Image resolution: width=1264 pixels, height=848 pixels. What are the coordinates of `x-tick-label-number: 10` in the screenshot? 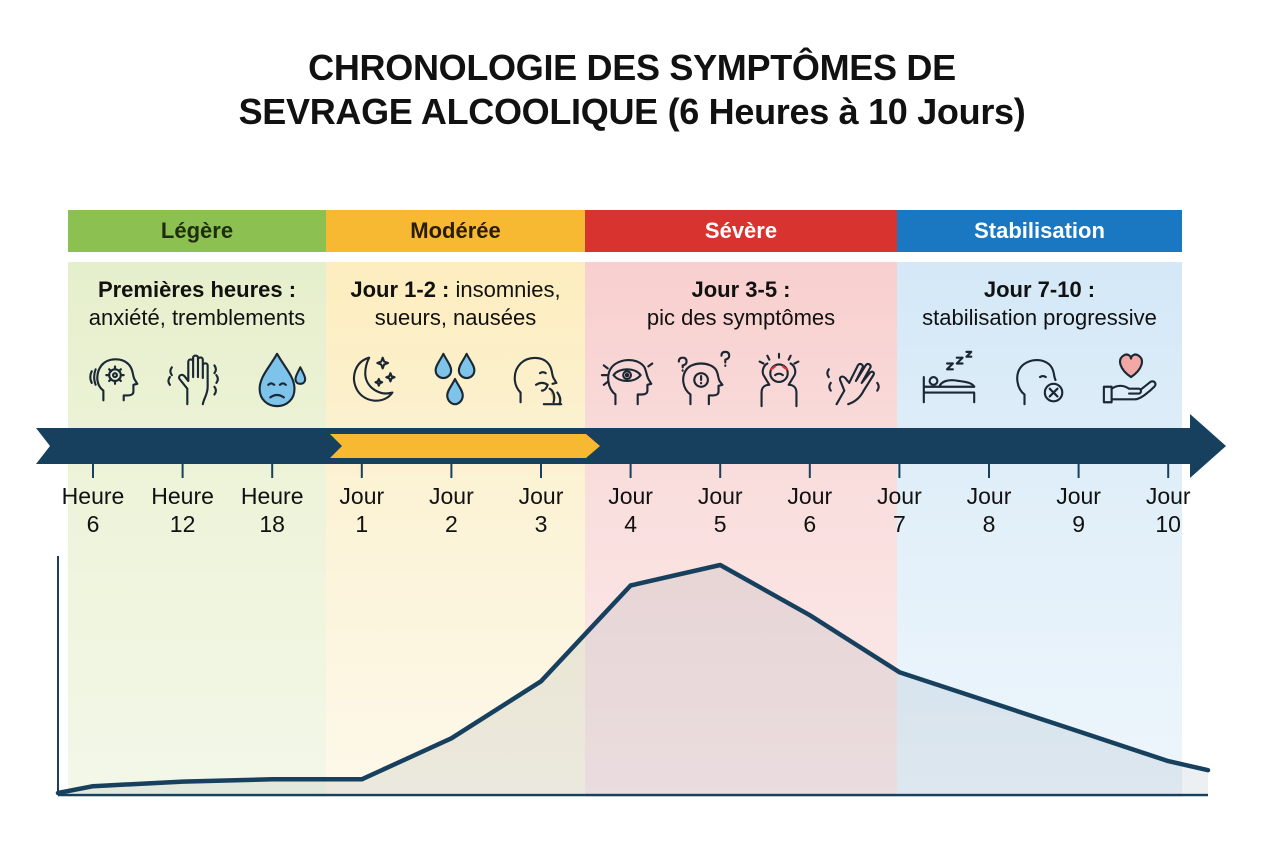 It's located at (1168, 524).